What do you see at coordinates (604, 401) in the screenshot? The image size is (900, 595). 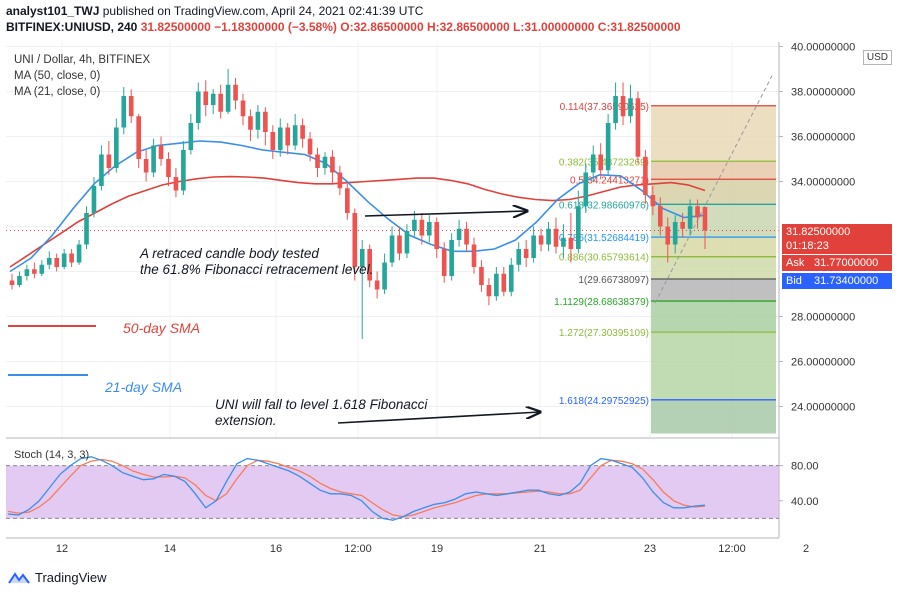 I see `fib-level-label: 1.618(24.29752925)` at bounding box center [604, 401].